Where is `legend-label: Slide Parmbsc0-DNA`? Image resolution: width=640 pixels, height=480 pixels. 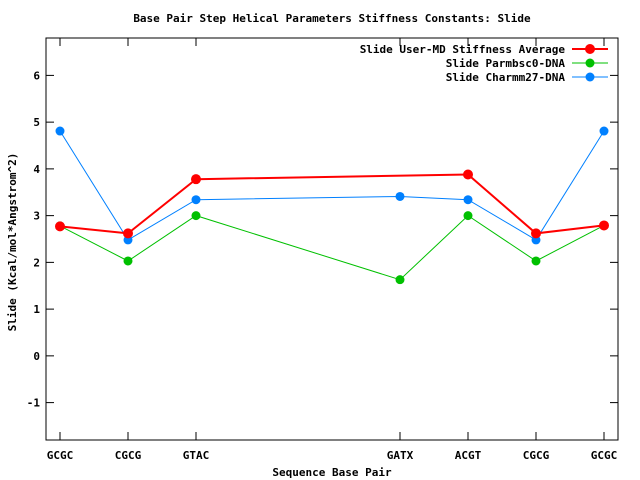
legend-label: Slide Parmbsc0-DNA is located at coordinates (506, 63).